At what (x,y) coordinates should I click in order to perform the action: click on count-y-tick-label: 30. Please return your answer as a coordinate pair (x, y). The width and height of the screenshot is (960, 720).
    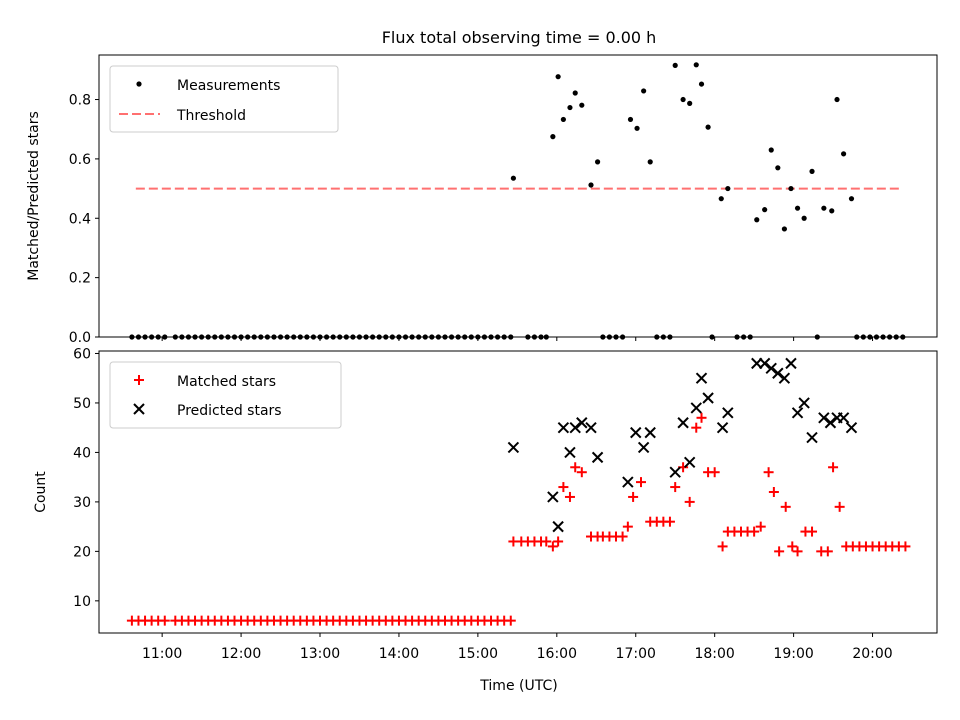
    Looking at the image, I should click on (82, 503).